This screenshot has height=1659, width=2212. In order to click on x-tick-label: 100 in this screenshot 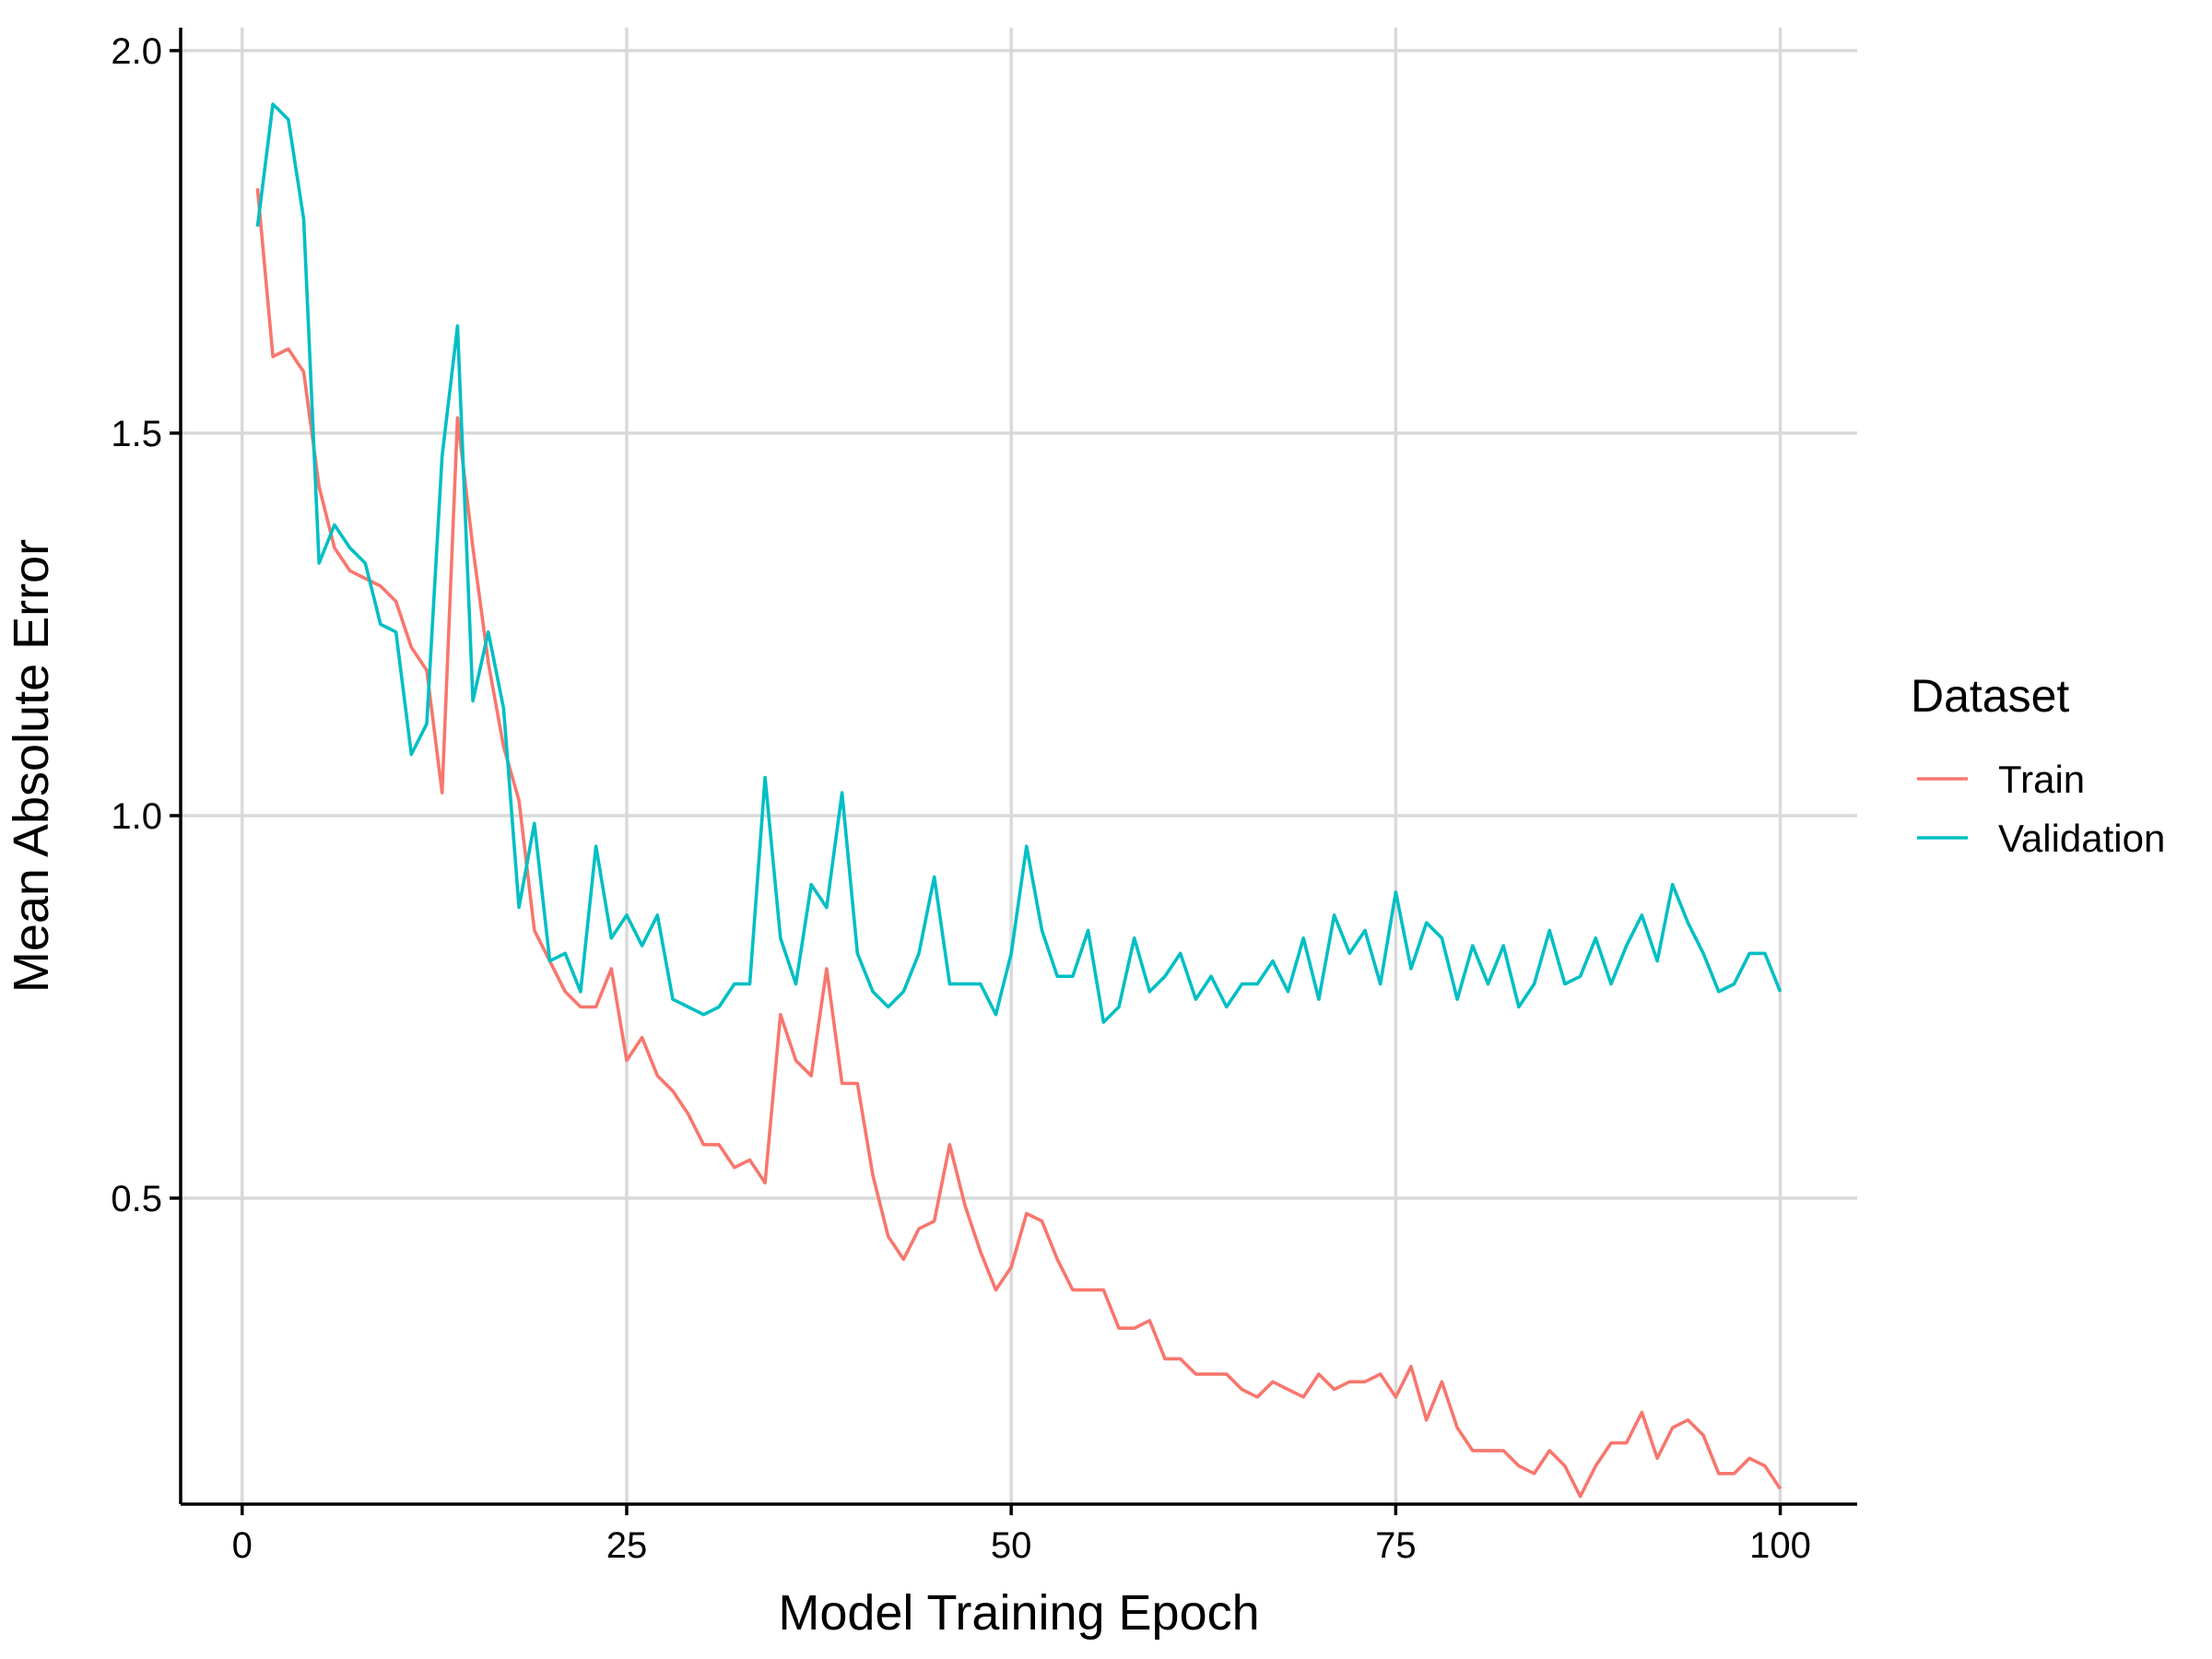, I will do `click(1780, 1545)`.